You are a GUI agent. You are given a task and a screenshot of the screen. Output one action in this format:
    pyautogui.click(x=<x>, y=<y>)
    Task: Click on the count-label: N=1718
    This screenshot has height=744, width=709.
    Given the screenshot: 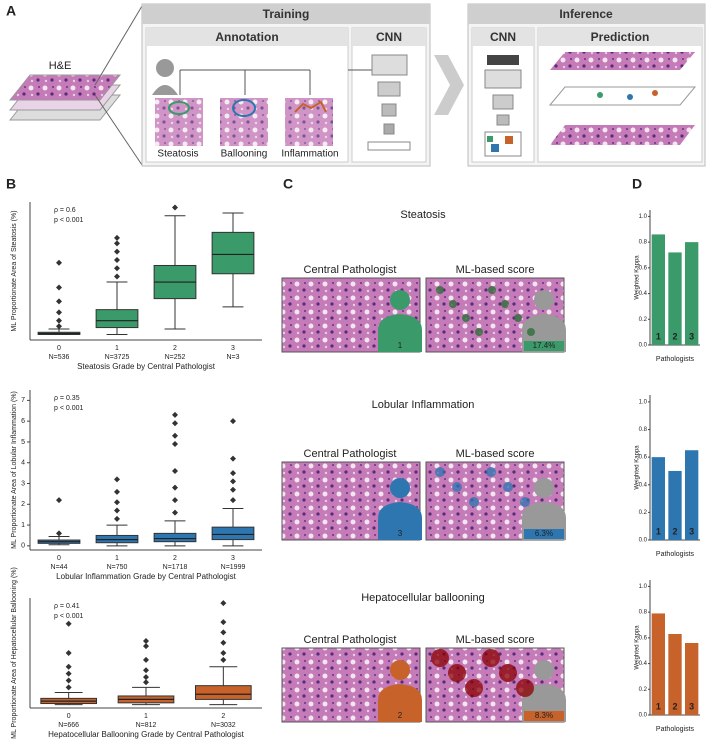 What is the action you would take?
    pyautogui.click(x=175, y=567)
    